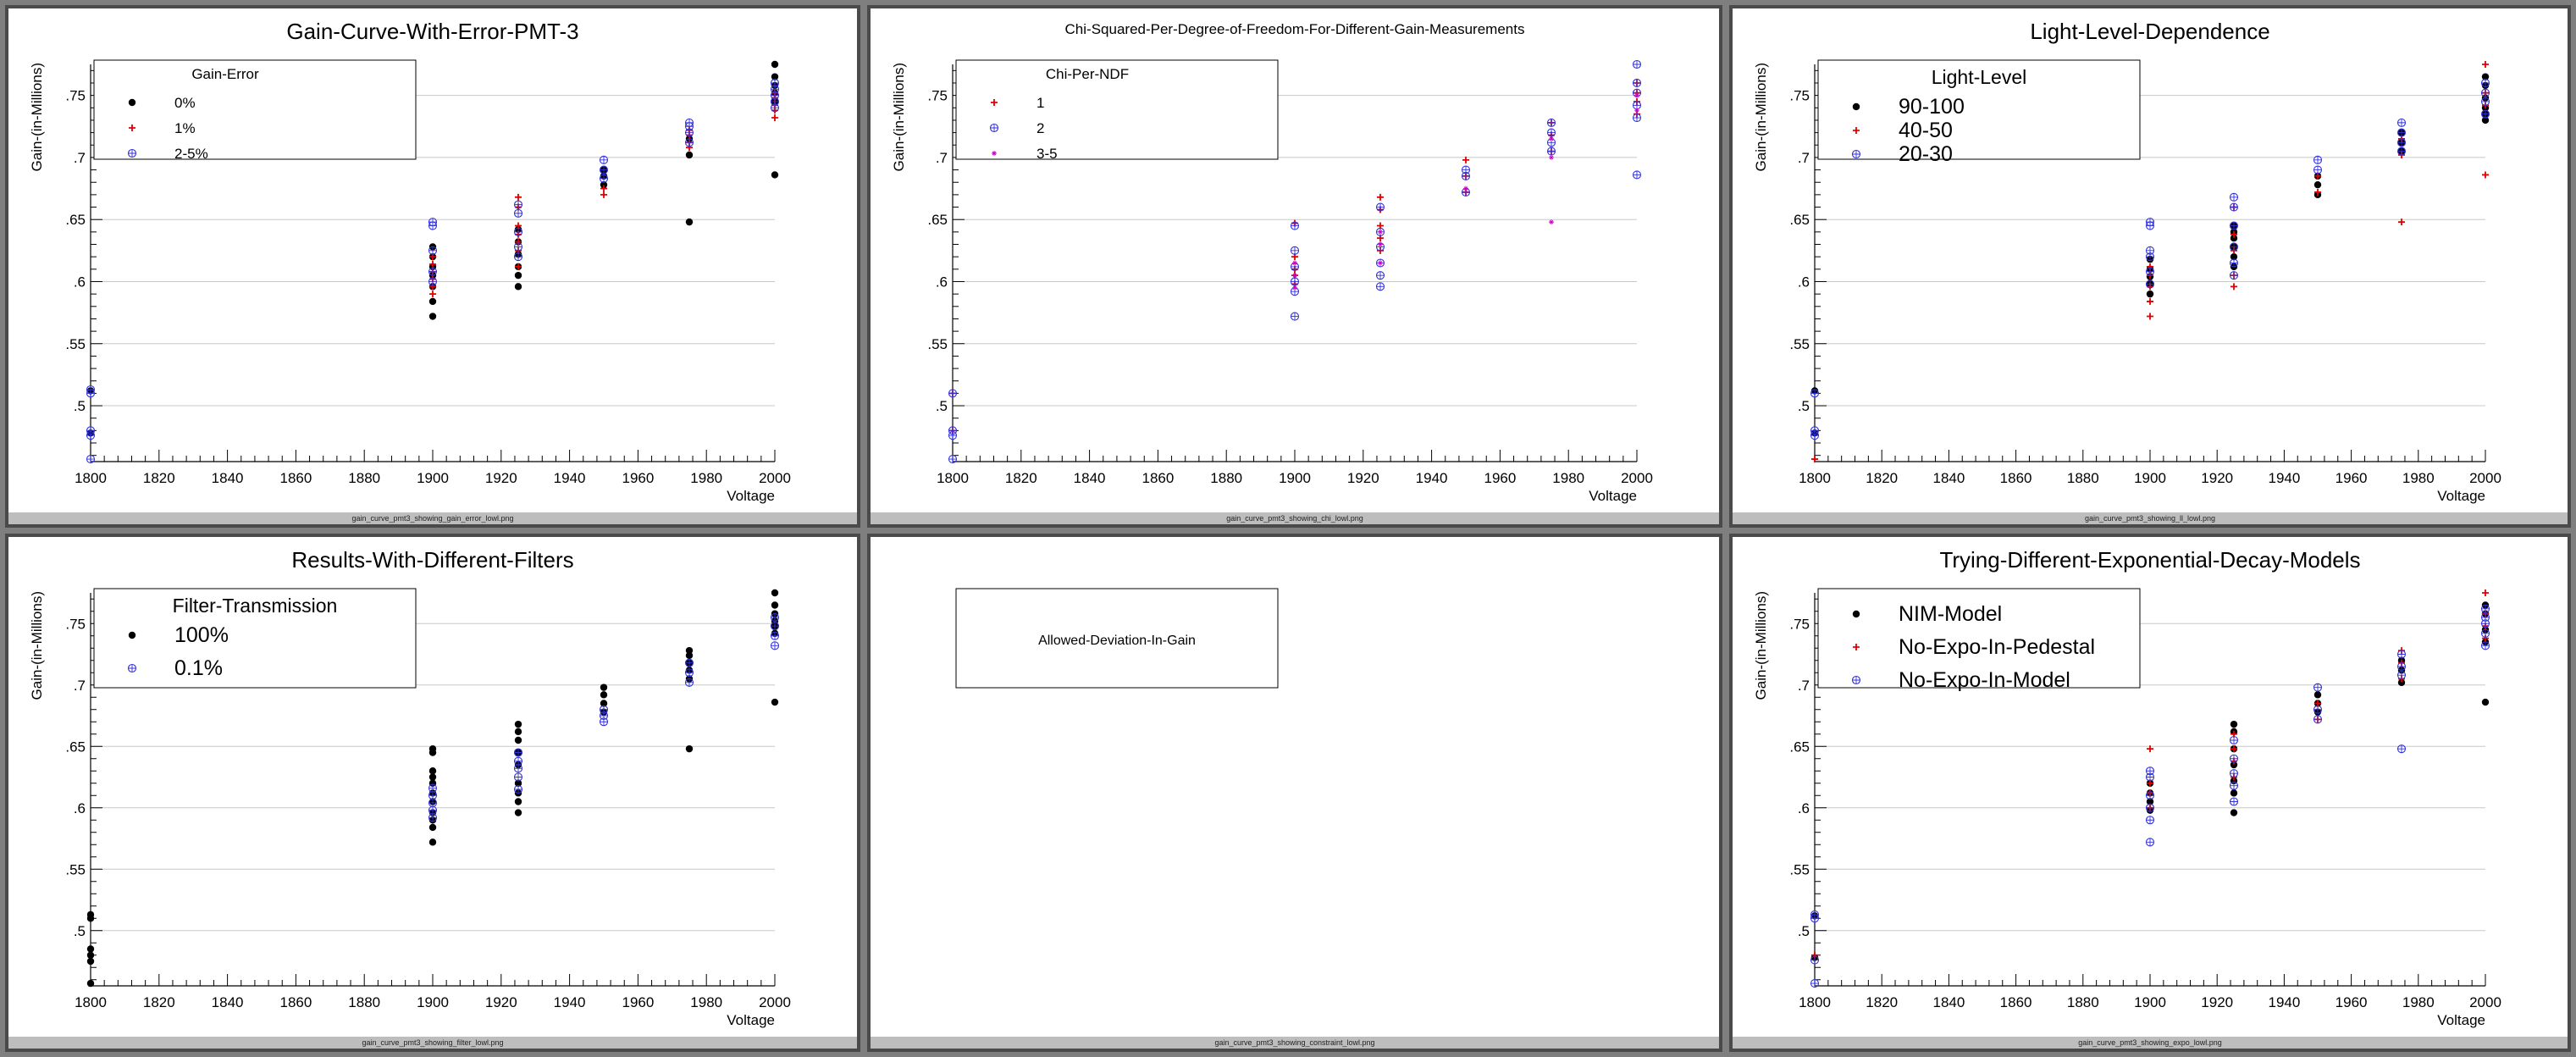 This screenshot has width=2576, height=1057. I want to click on chart-title: Results-With-Different-Filters, so click(432, 560).